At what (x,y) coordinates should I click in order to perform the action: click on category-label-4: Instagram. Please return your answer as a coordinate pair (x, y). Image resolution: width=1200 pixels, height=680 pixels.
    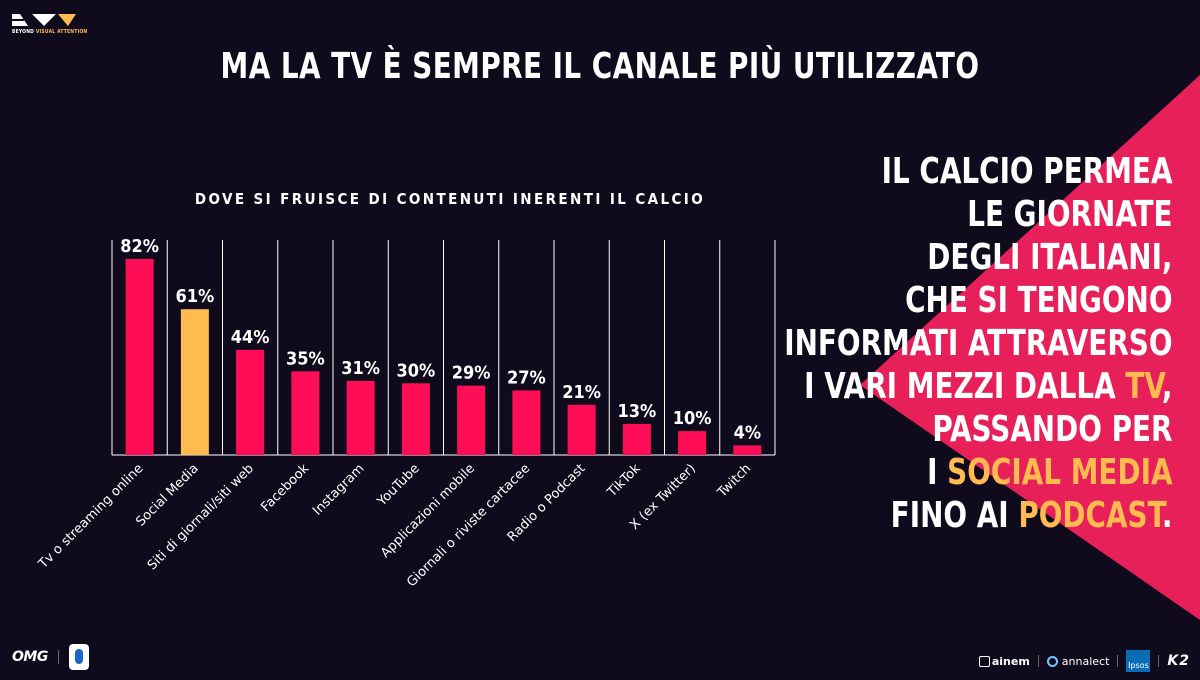
    Looking at the image, I should click on (338, 489).